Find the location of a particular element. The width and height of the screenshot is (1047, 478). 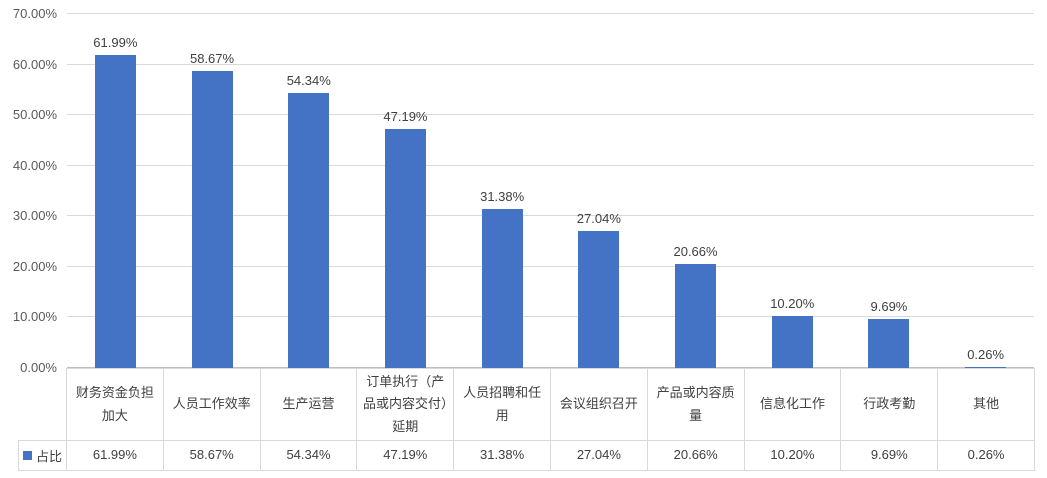

legend: 占比 is located at coordinates (43, 455).